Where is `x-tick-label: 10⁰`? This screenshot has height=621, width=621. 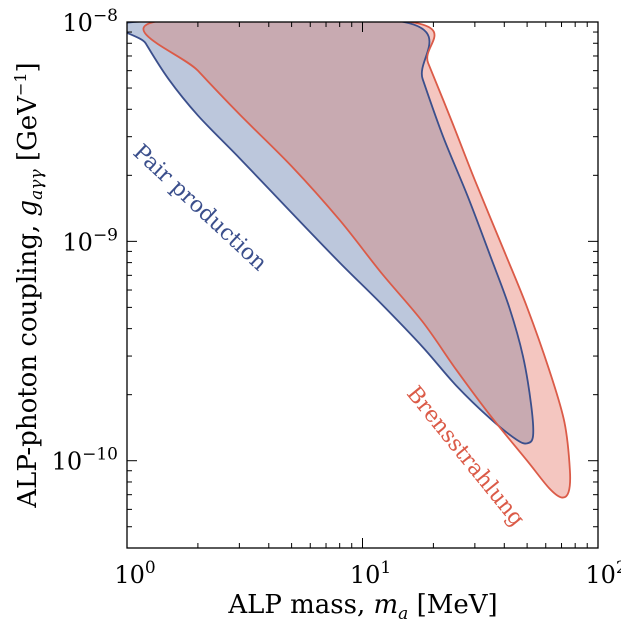
x-tick-label: 10⁰ is located at coordinates (134, 573).